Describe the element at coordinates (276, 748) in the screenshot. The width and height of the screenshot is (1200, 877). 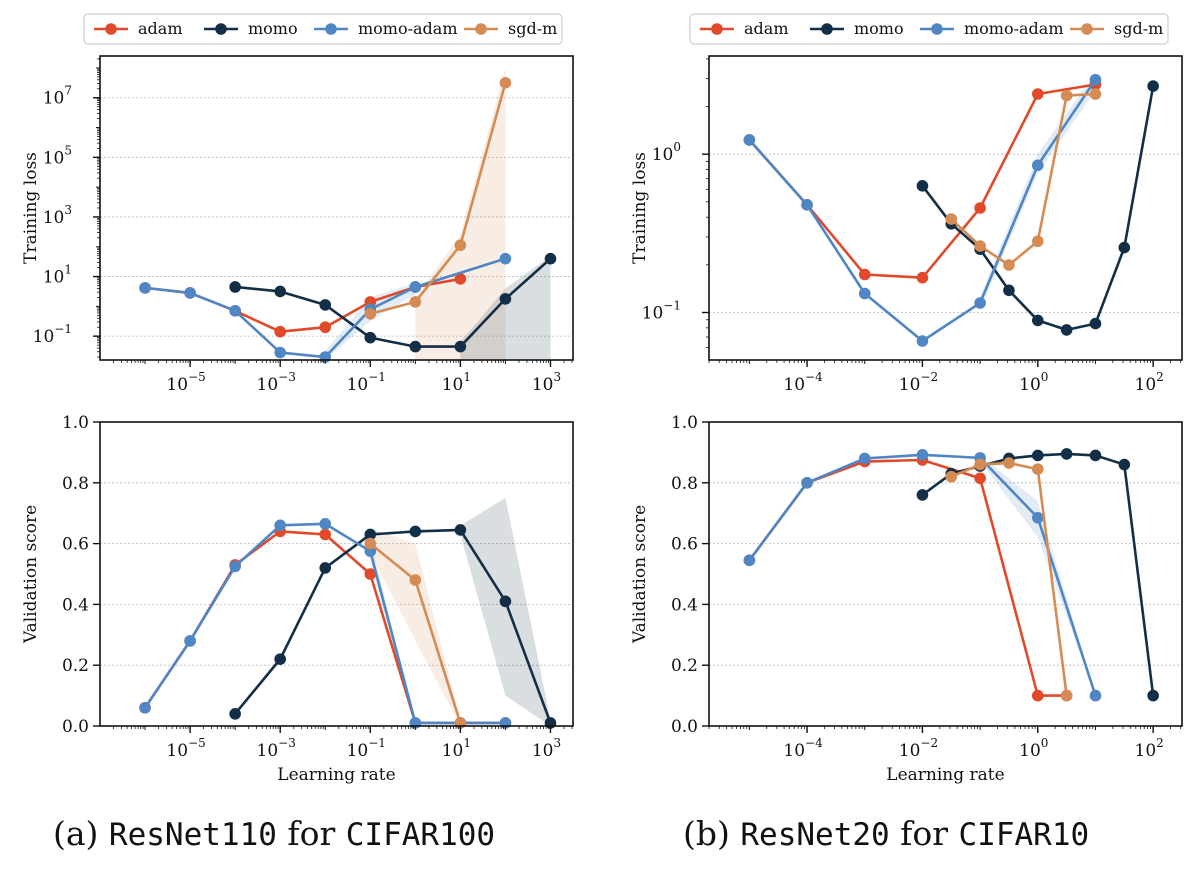
I see `x-tick-label: 10⁻³` at that location.